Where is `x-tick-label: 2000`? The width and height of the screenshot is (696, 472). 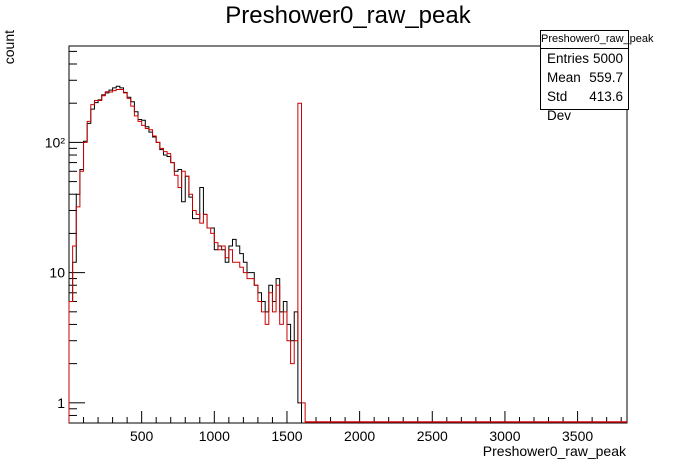 x-tick-label: 2000 is located at coordinates (359, 436).